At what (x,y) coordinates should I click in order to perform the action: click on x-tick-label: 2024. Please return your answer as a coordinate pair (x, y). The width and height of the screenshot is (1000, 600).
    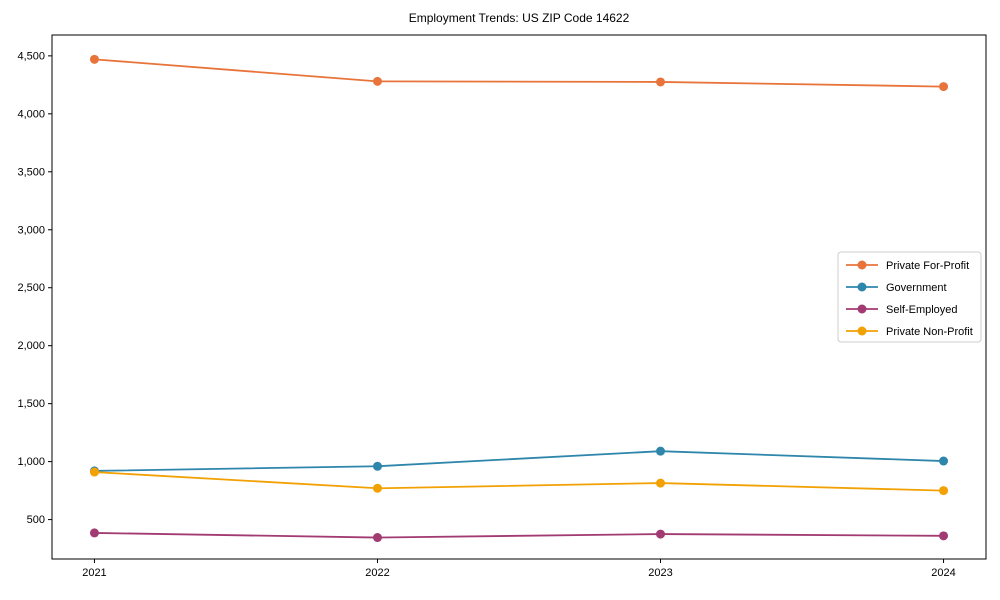
    Looking at the image, I should click on (943, 573).